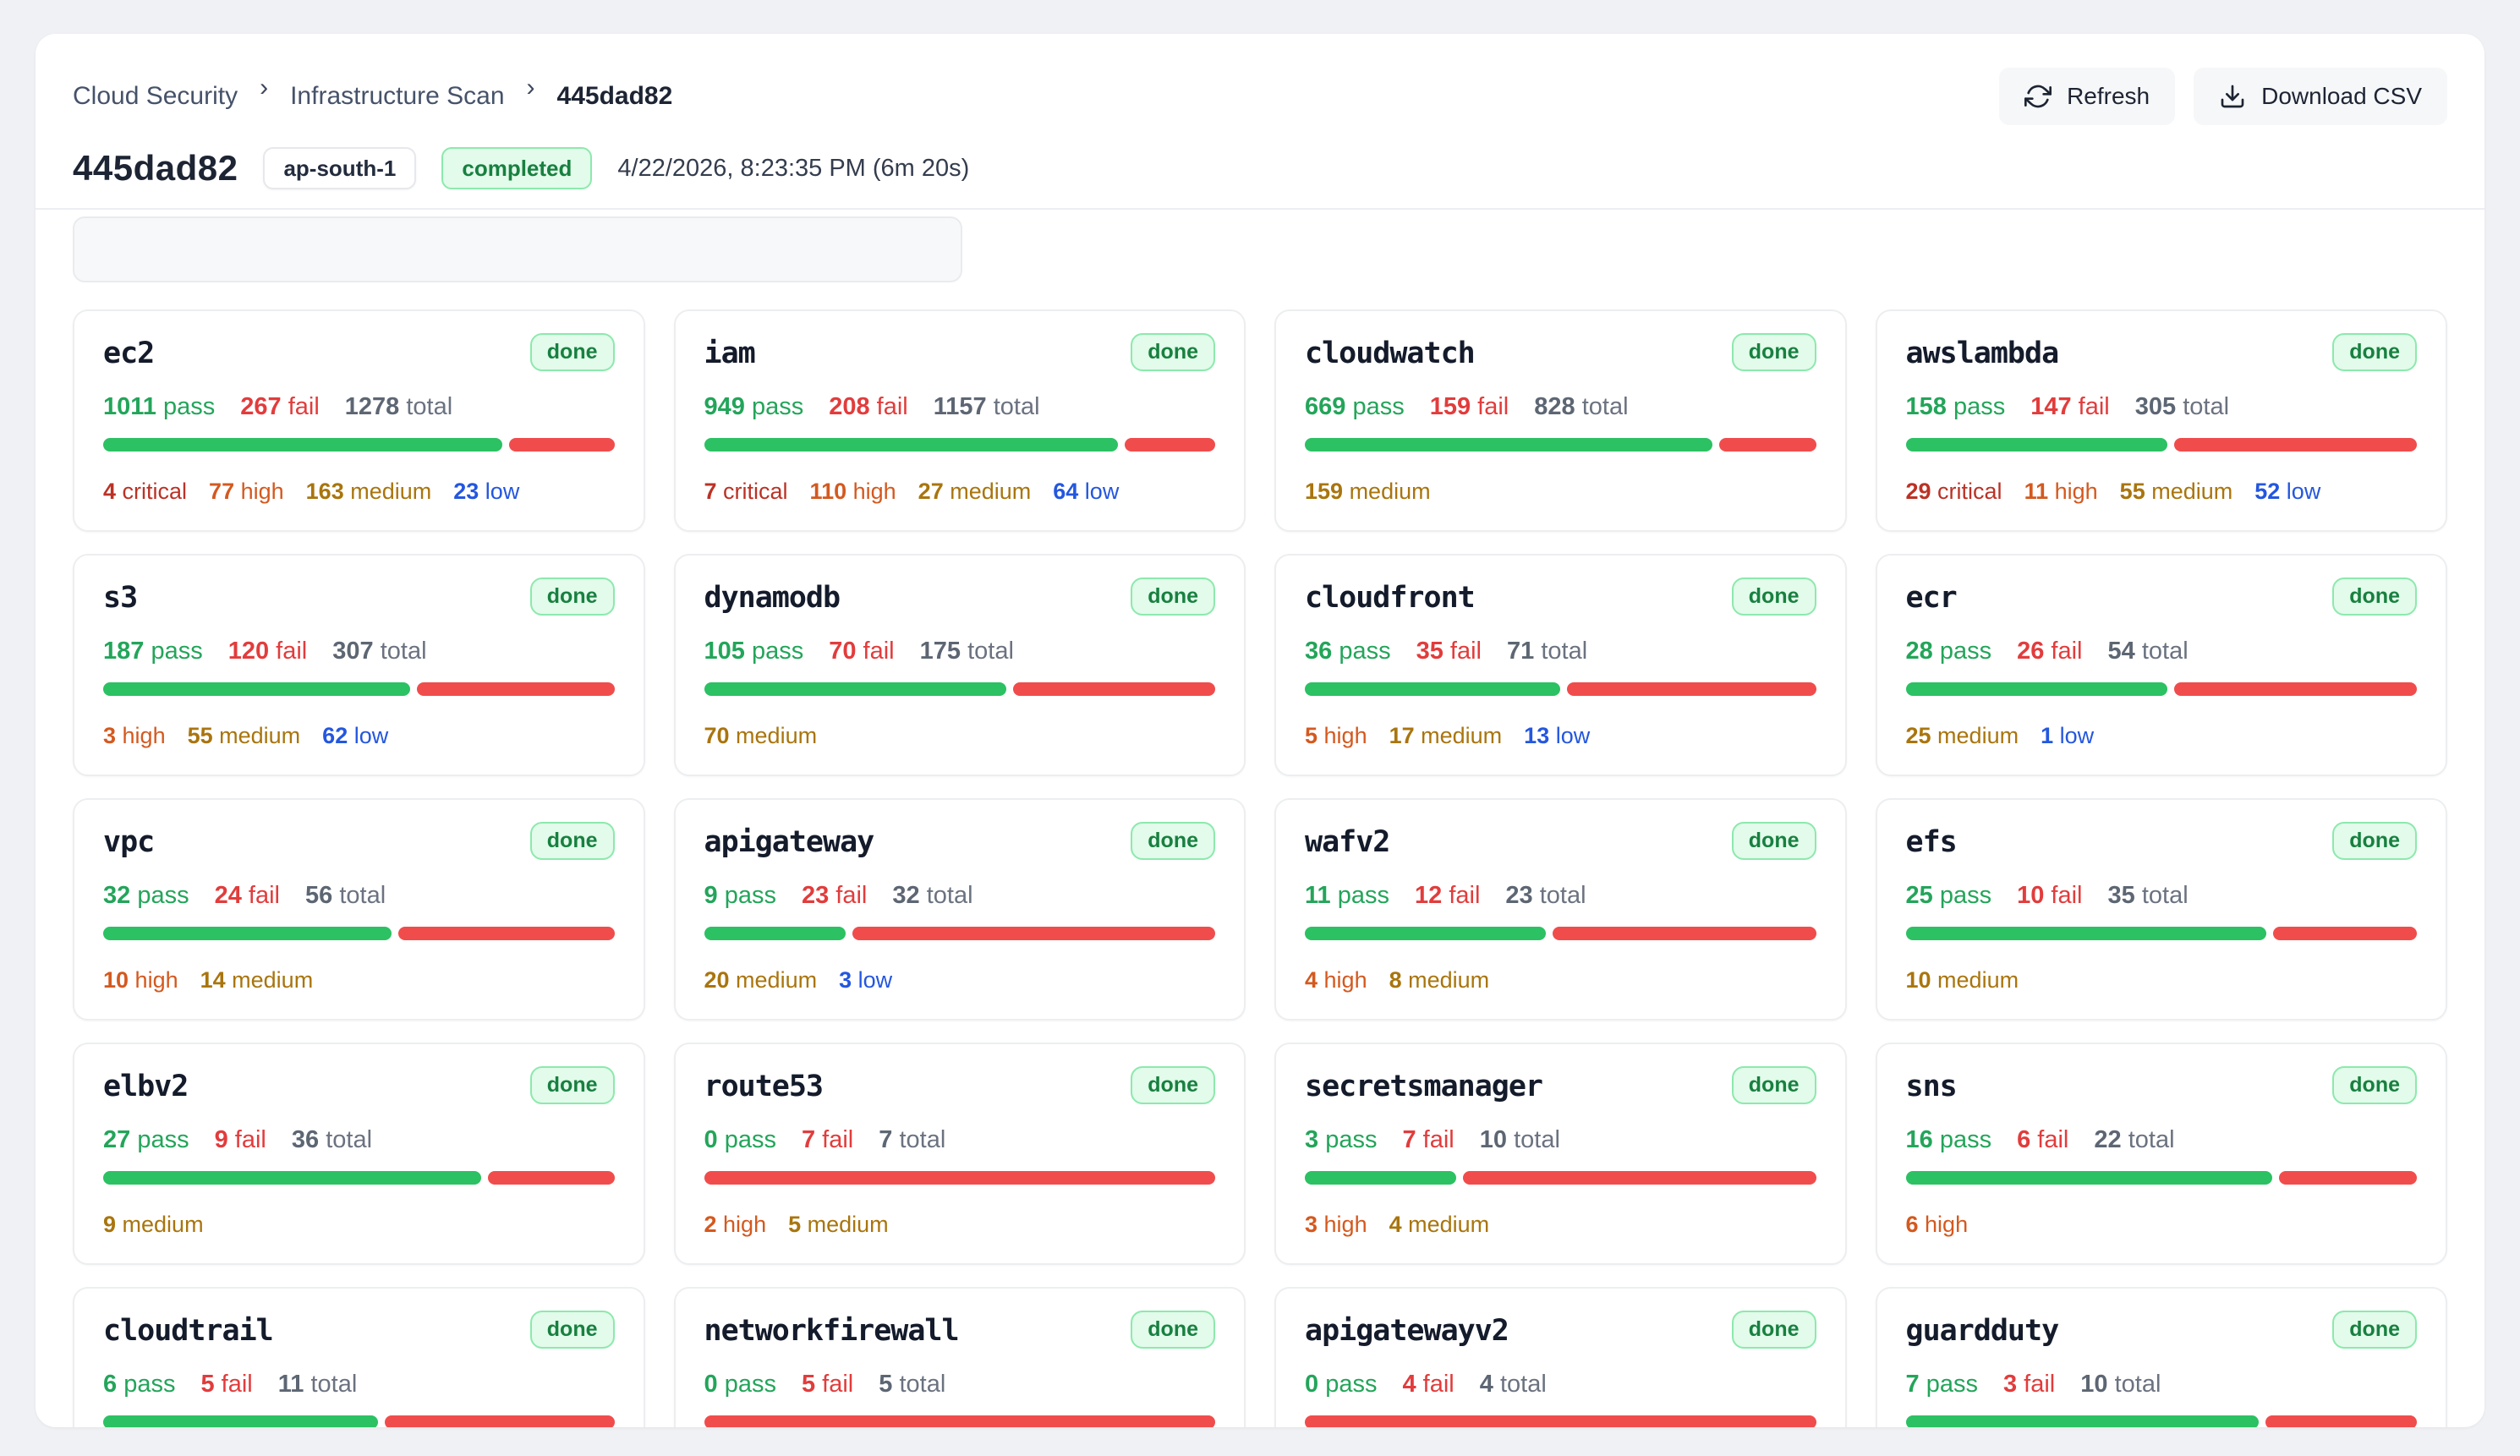 The width and height of the screenshot is (2520, 1456). What do you see at coordinates (2049, 651) in the screenshot?
I see `fail-stat: 26 fail` at bounding box center [2049, 651].